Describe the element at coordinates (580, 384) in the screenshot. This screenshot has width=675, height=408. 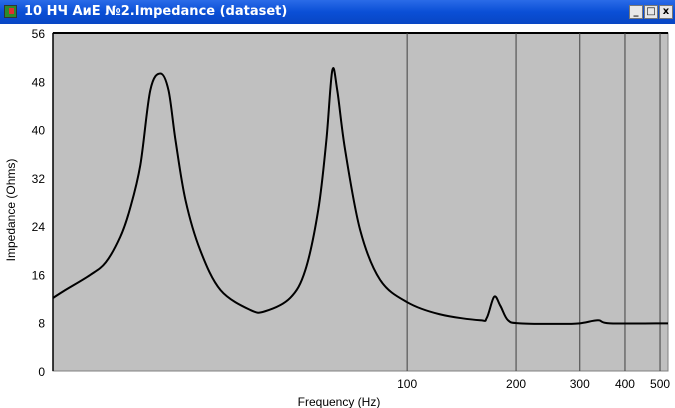
I see `x-tick-label: 300` at that location.